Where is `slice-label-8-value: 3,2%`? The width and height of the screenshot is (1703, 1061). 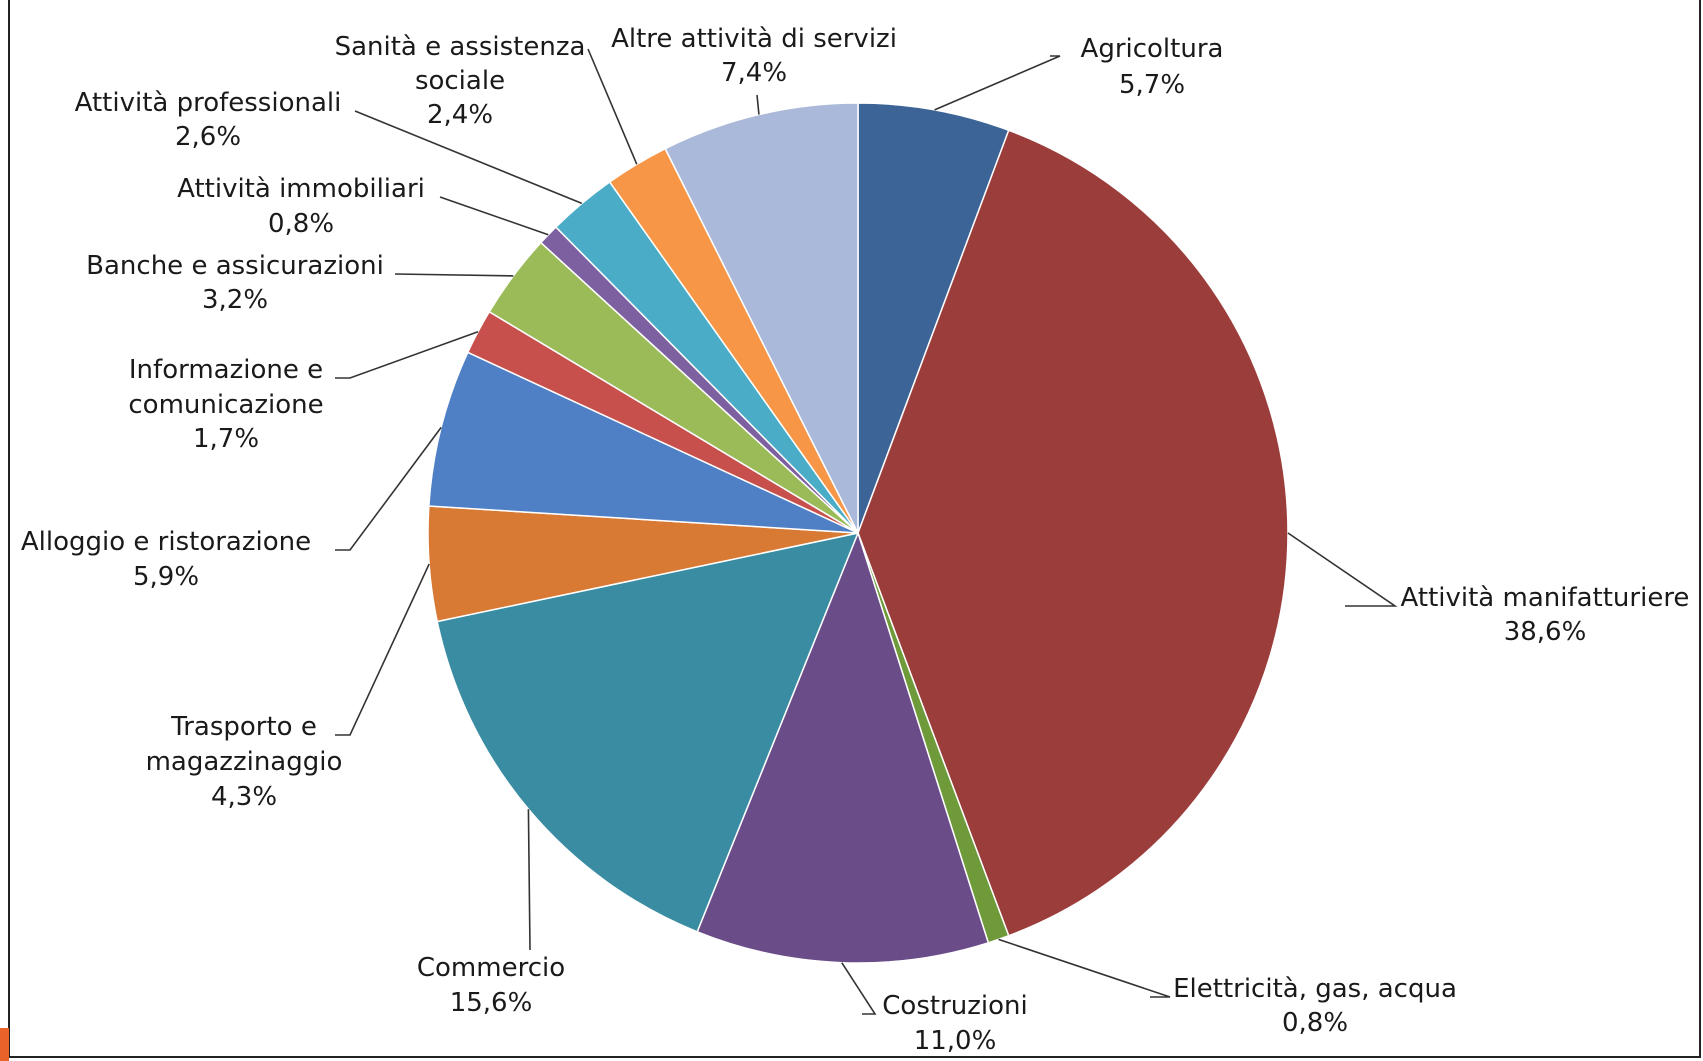 slice-label-8-value: 3,2% is located at coordinates (235, 300).